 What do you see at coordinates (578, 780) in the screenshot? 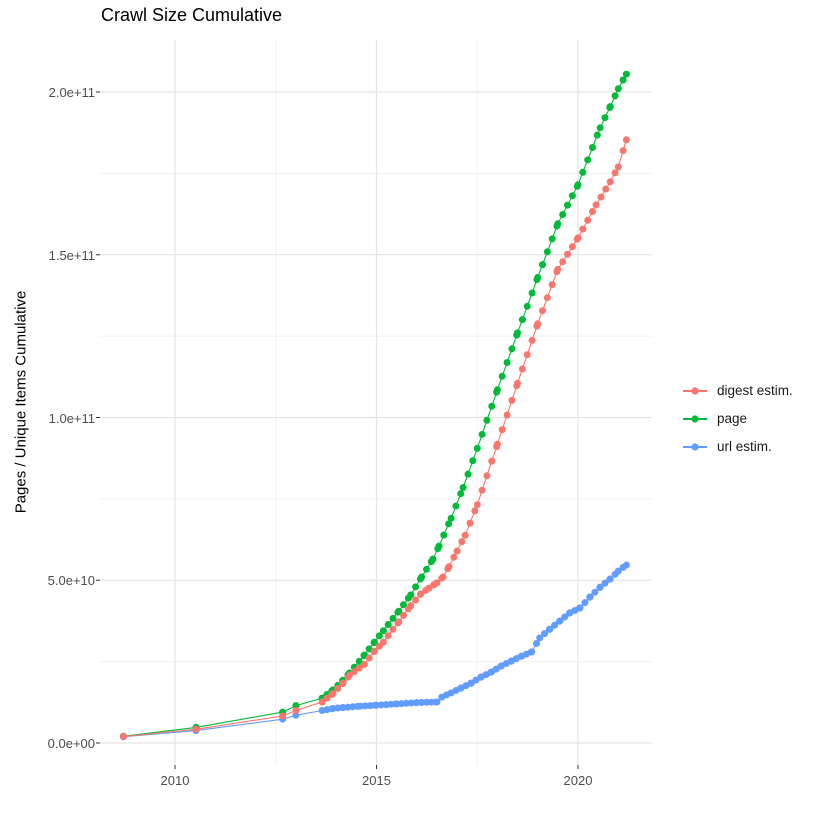
I see `x-tick-label: 2020` at bounding box center [578, 780].